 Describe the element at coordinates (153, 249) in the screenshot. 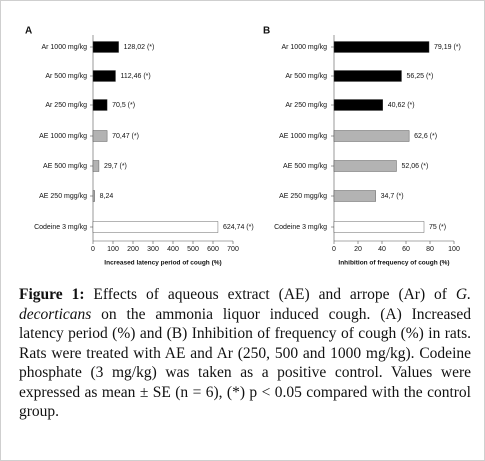

I see `x-tick-label: 300` at that location.